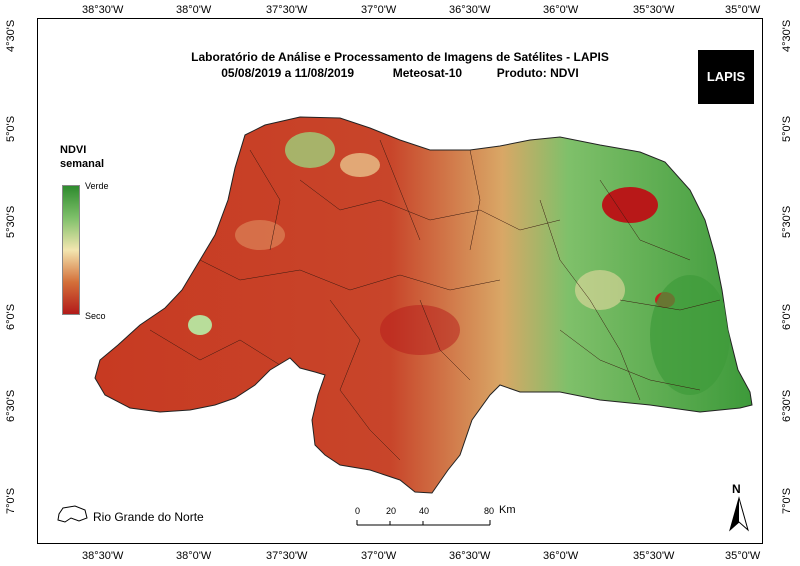 Image resolution: width=800 pixels, height=566 pixels. Describe the element at coordinates (561, 10) in the screenshot. I see `lon-label-top-6: 36°0'W` at that location.